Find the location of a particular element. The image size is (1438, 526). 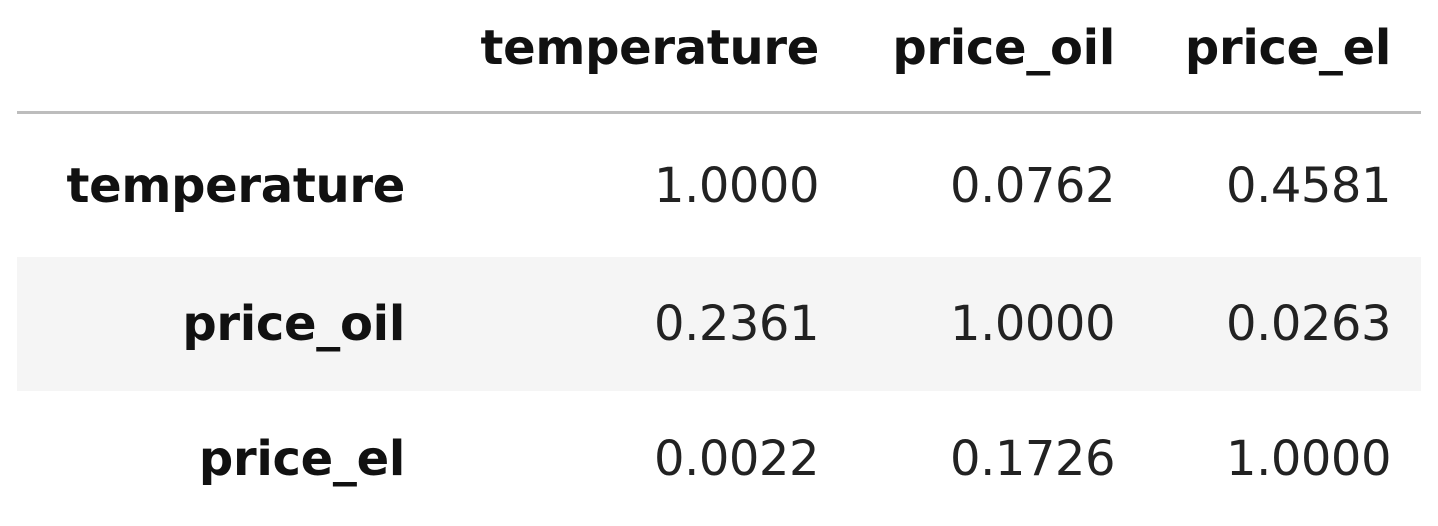

row-label: price_el is located at coordinates (301, 458).